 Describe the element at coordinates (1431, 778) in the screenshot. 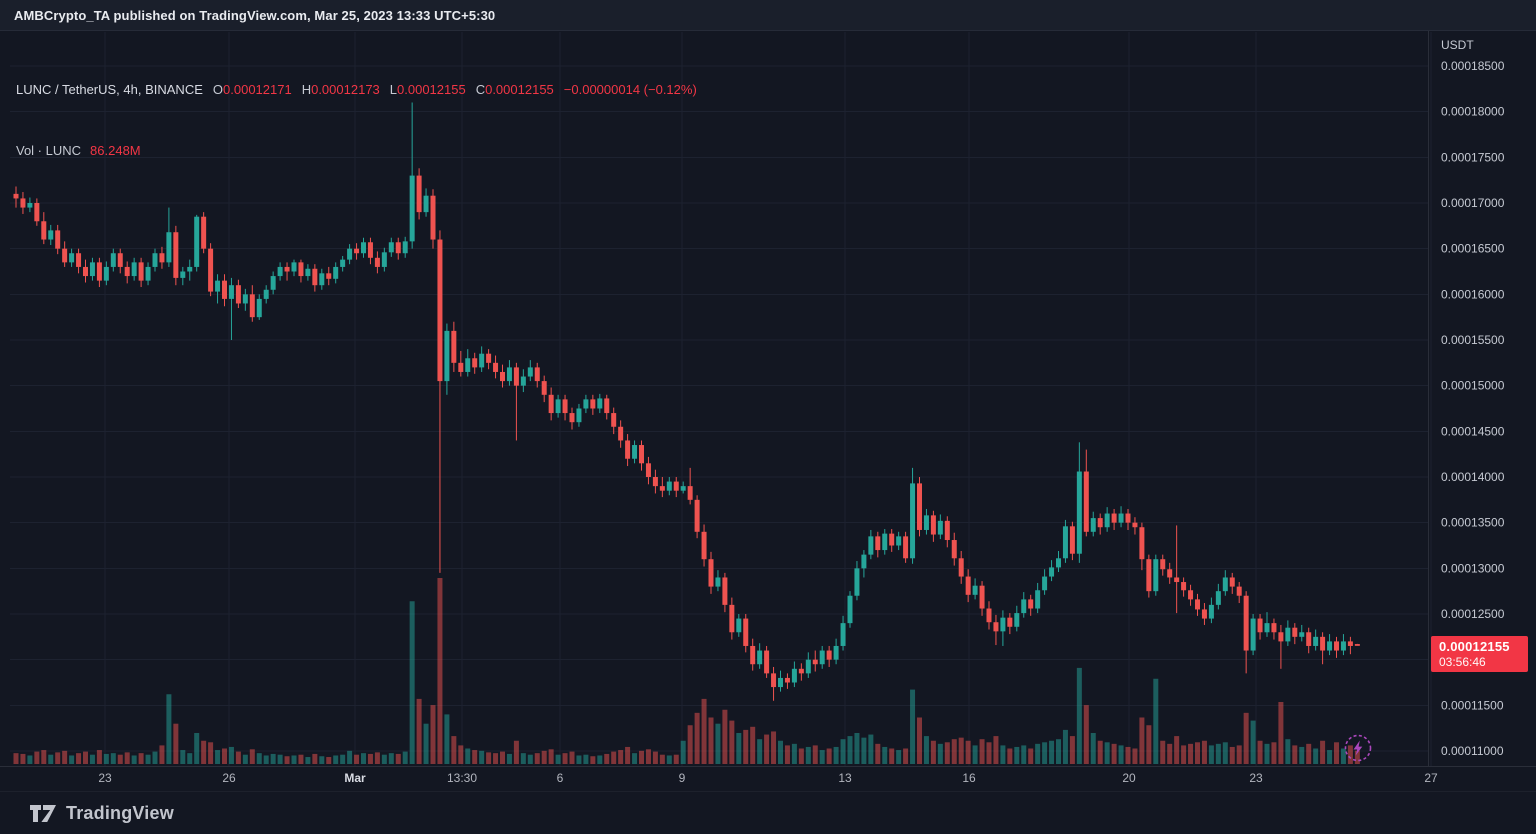

I see `time-tick-label: 27` at that location.